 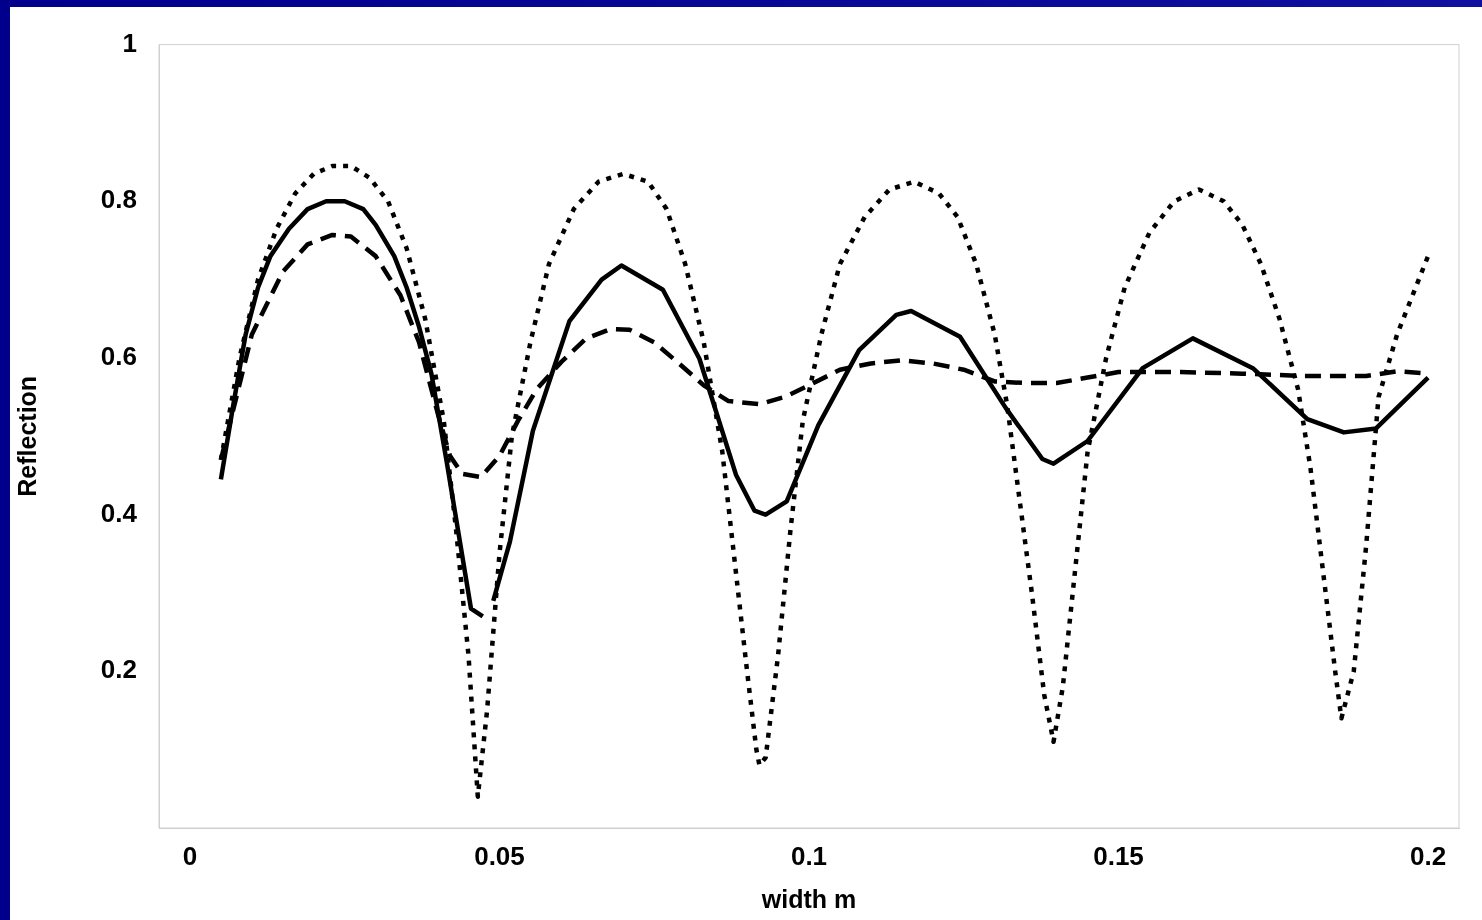 What do you see at coordinates (129, 42) in the screenshot?
I see `y-tick-label: 1` at bounding box center [129, 42].